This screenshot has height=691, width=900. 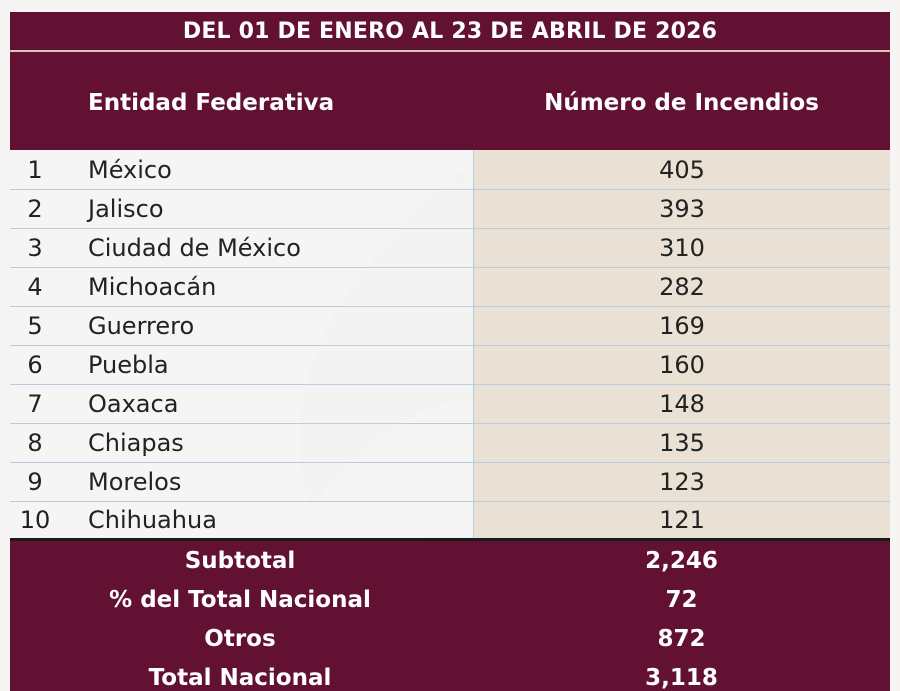 I want to click on table-row: 3 Ciudad de México 310, so click(x=450, y=248).